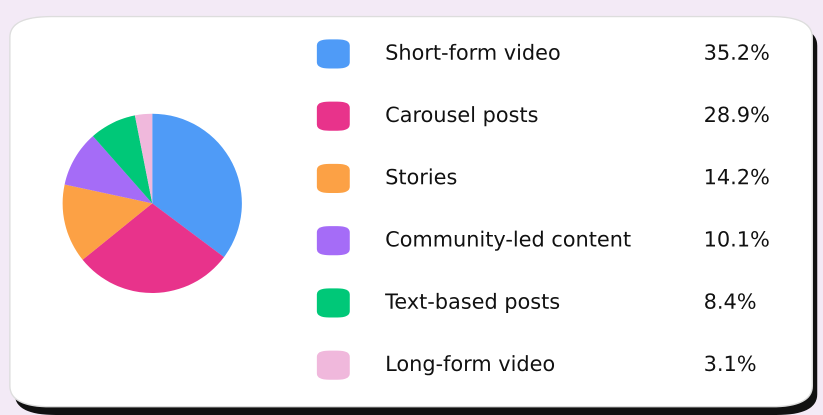  What do you see at coordinates (737, 114) in the screenshot?
I see `data-label: 28.9%` at bounding box center [737, 114].